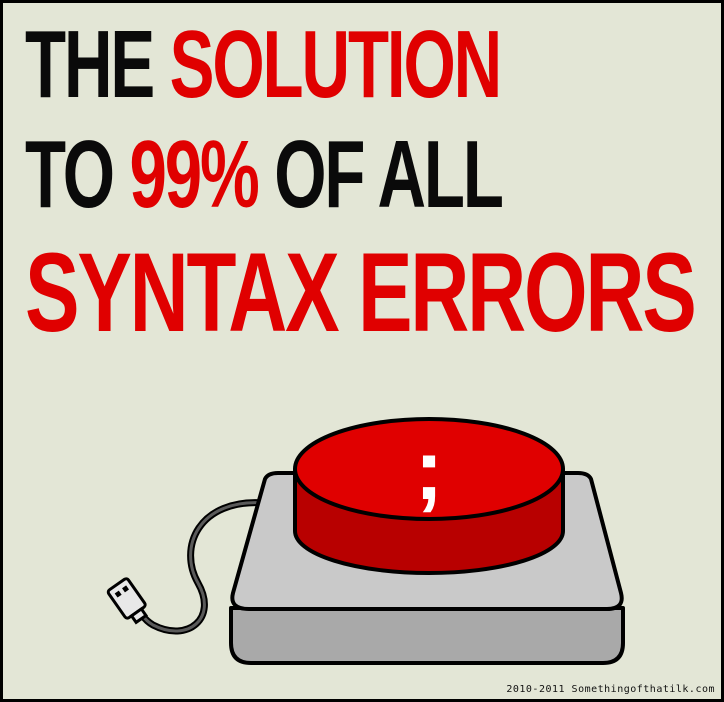 This screenshot has width=724, height=702. What do you see at coordinates (389, 174) in the screenshot?
I see `word-of-all: OF ALL` at bounding box center [389, 174].